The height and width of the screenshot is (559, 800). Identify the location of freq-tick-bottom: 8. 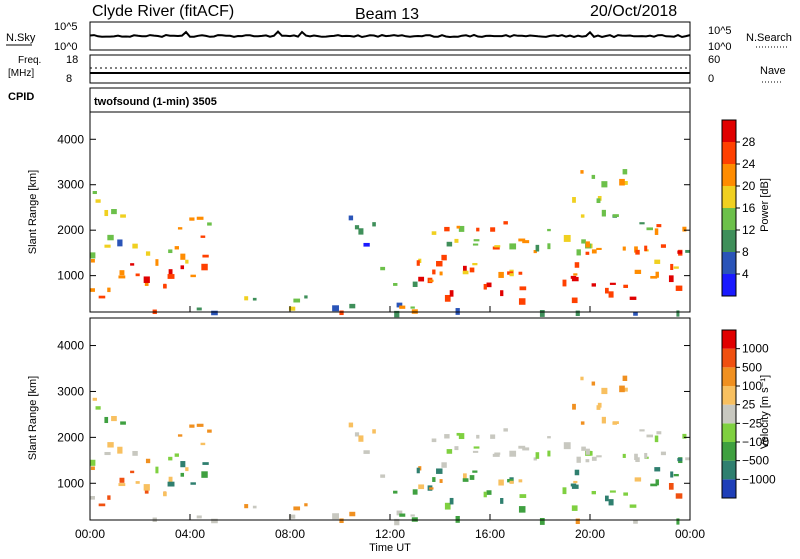
(69, 79).